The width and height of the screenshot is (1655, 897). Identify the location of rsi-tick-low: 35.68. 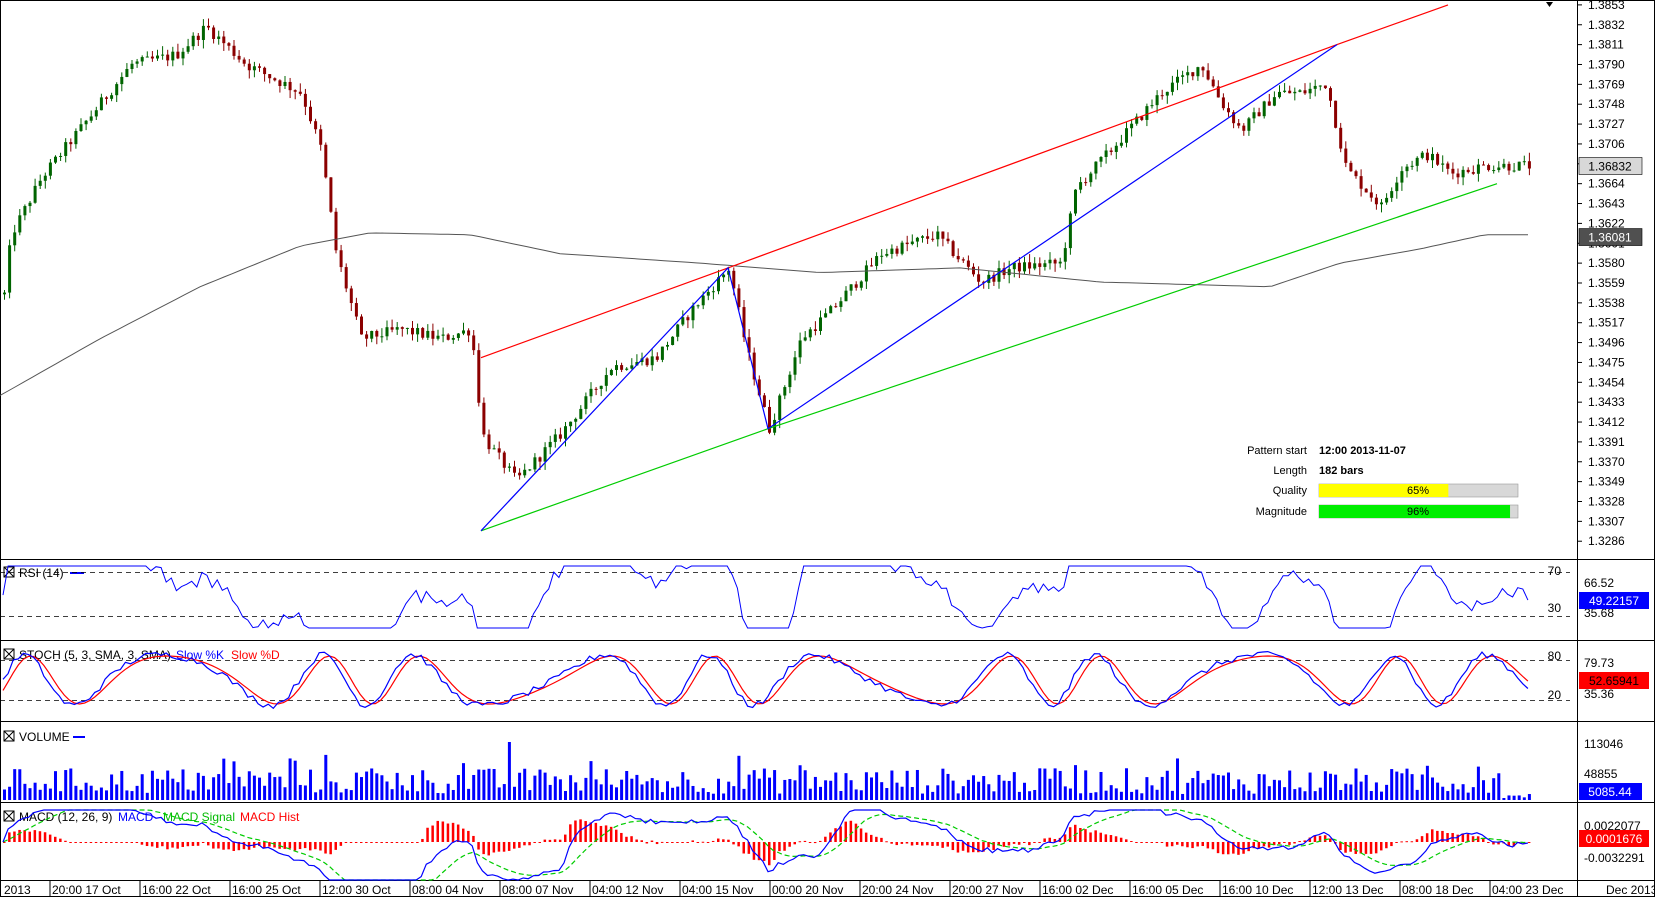
(1599, 613).